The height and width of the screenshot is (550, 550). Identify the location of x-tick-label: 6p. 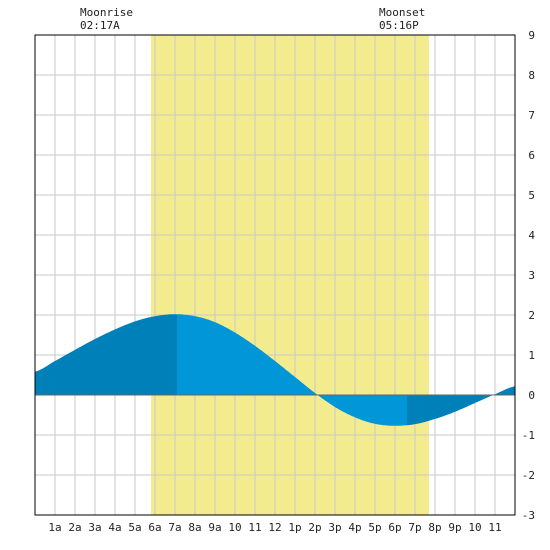
(394, 527).